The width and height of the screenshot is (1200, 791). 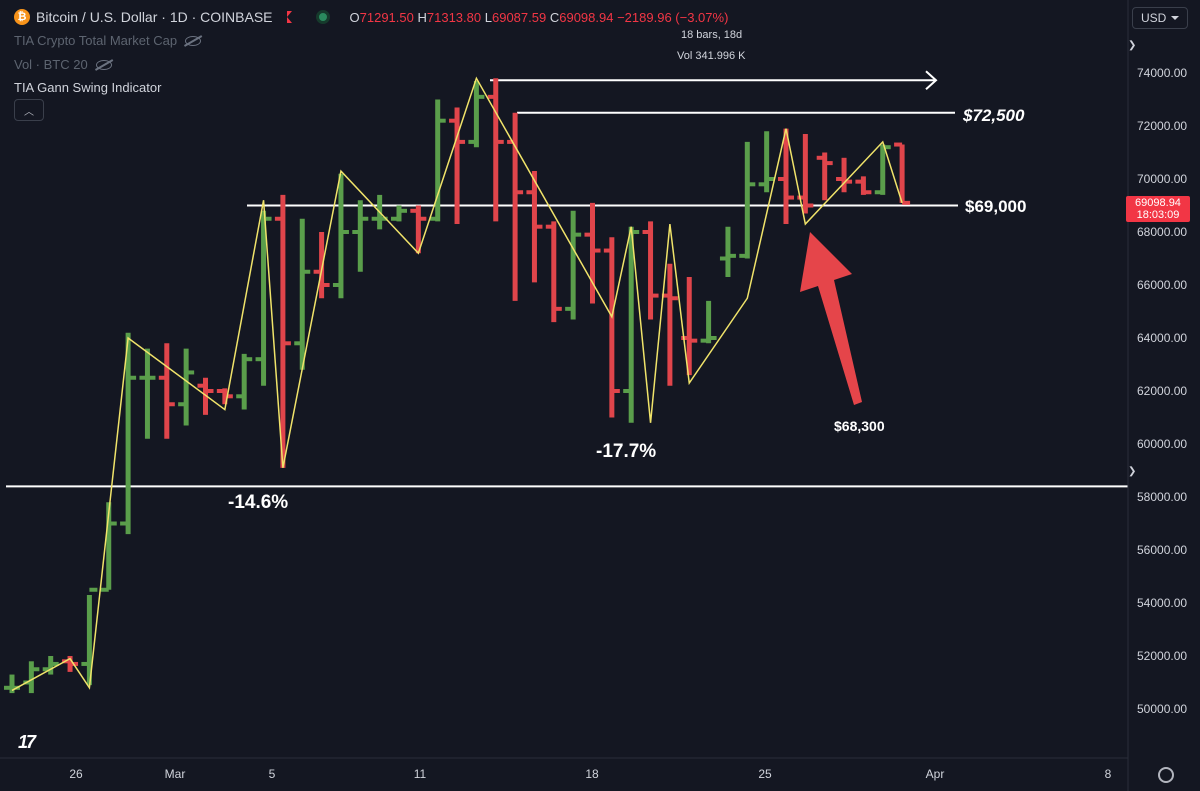 I want to click on time-tick-label: Apr, so click(x=935, y=774).